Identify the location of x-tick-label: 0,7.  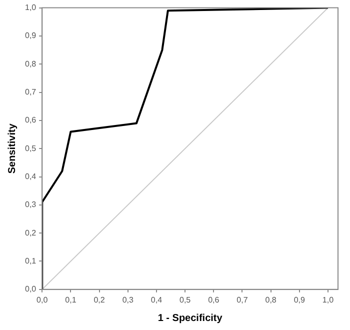
(242, 299).